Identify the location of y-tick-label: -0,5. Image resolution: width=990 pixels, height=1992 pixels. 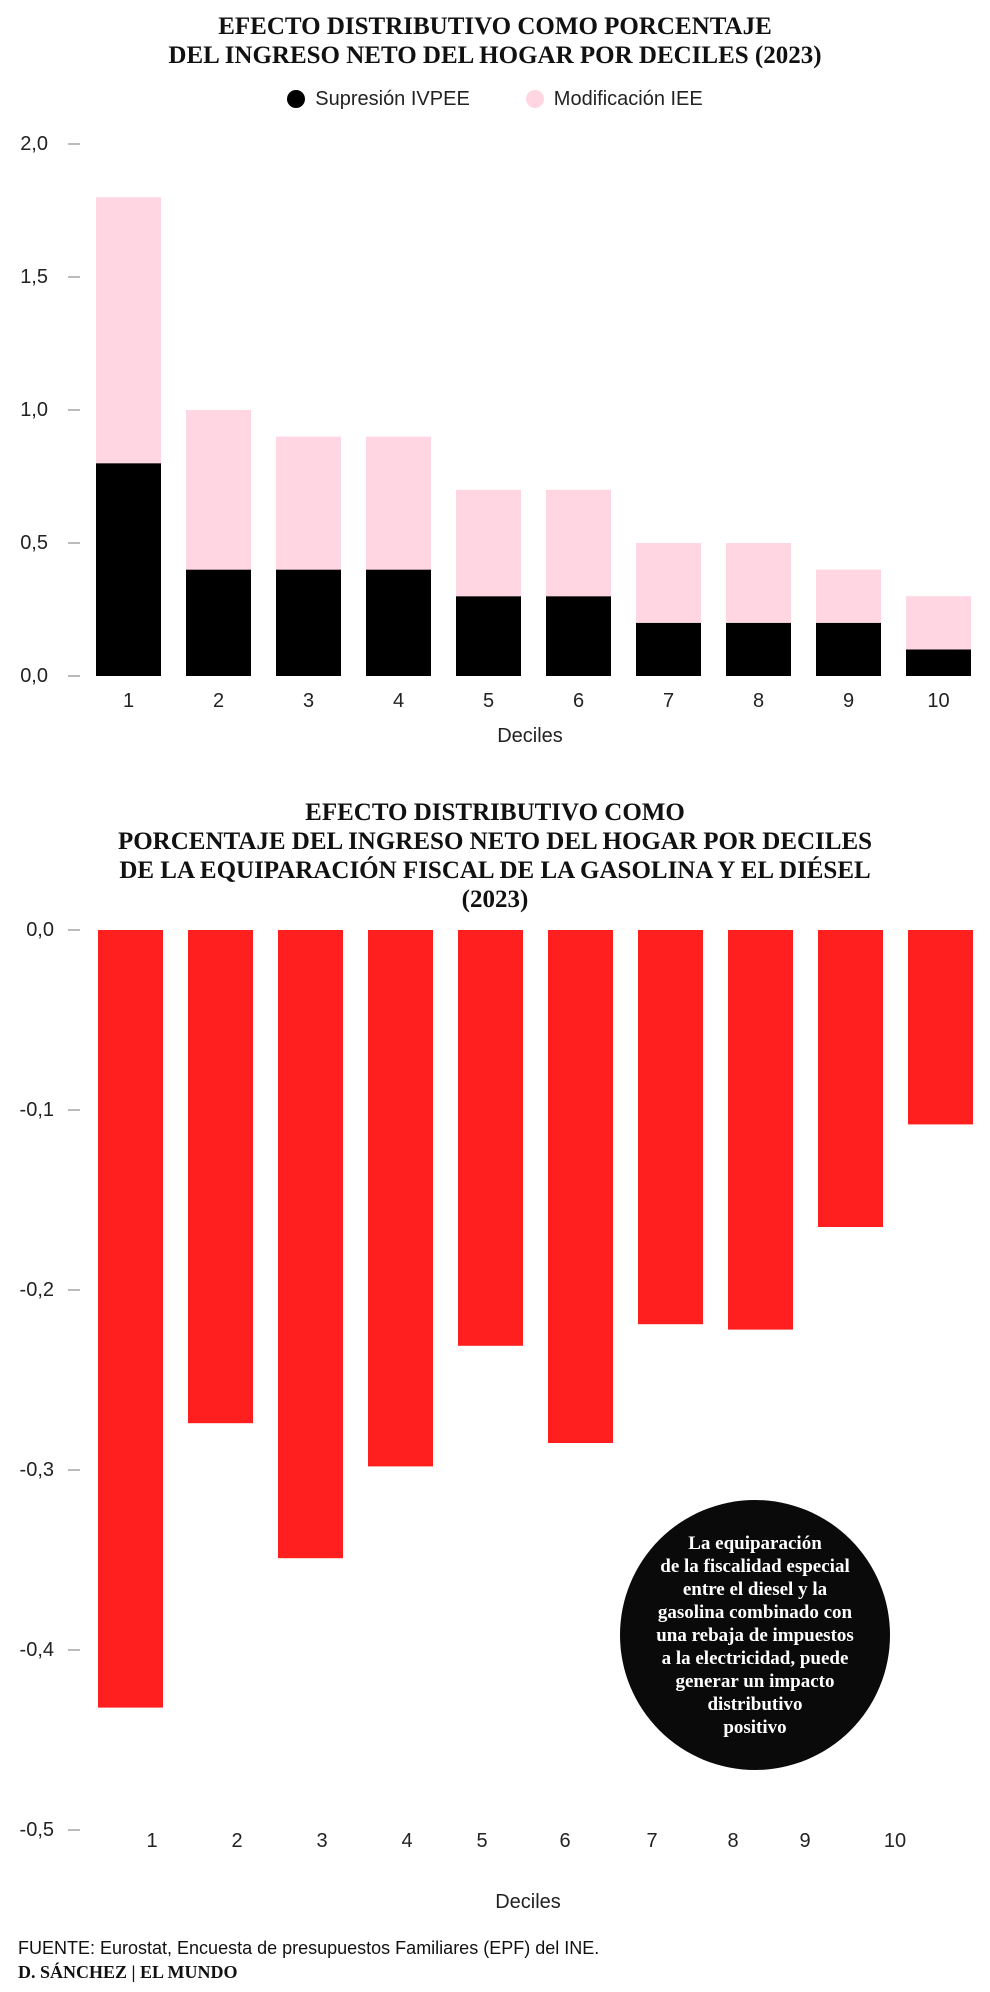
(37, 1830).